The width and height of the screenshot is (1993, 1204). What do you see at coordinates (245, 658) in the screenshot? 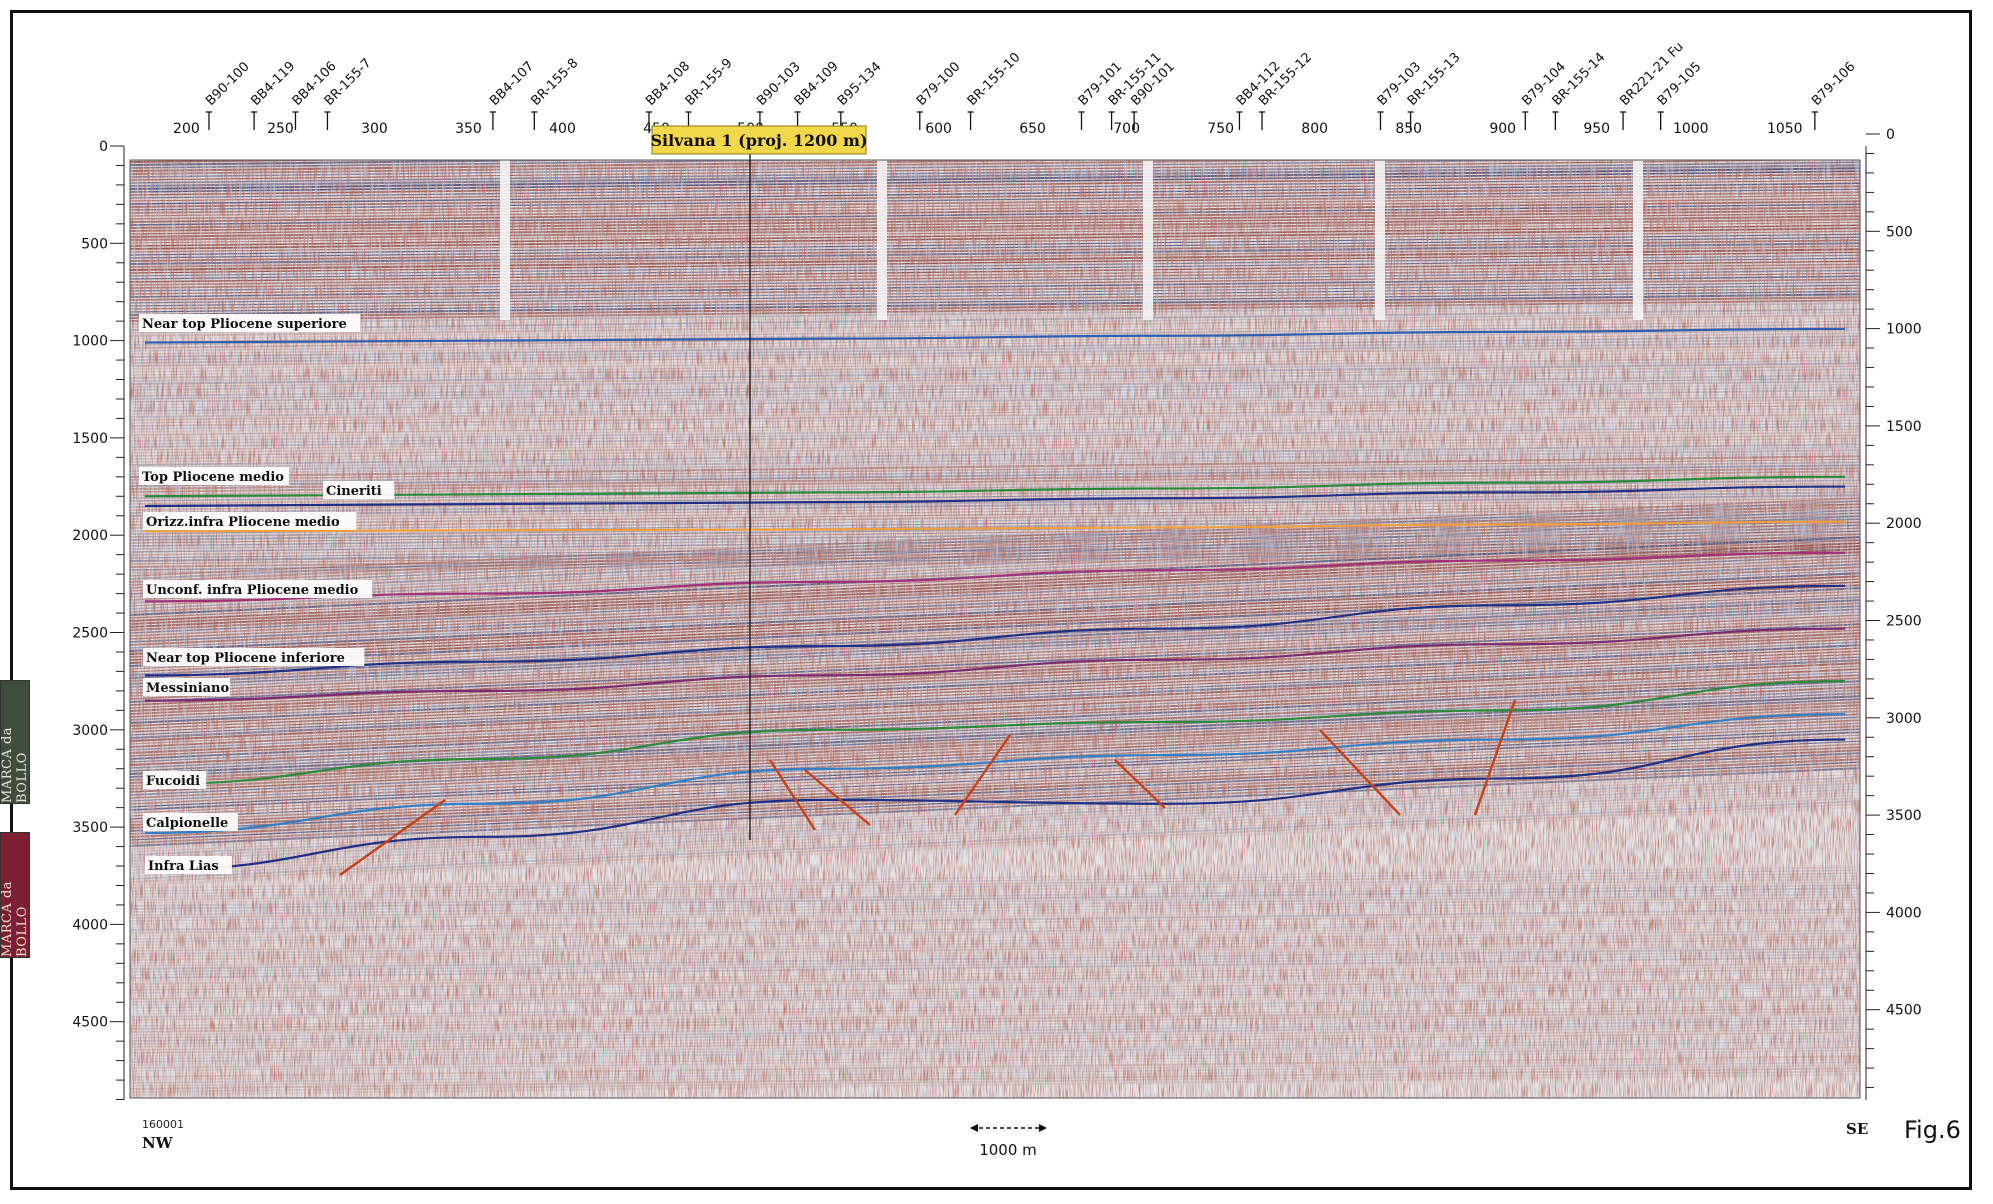
I see `horizon-label-text: Near top Pliocene inferiore` at bounding box center [245, 658].